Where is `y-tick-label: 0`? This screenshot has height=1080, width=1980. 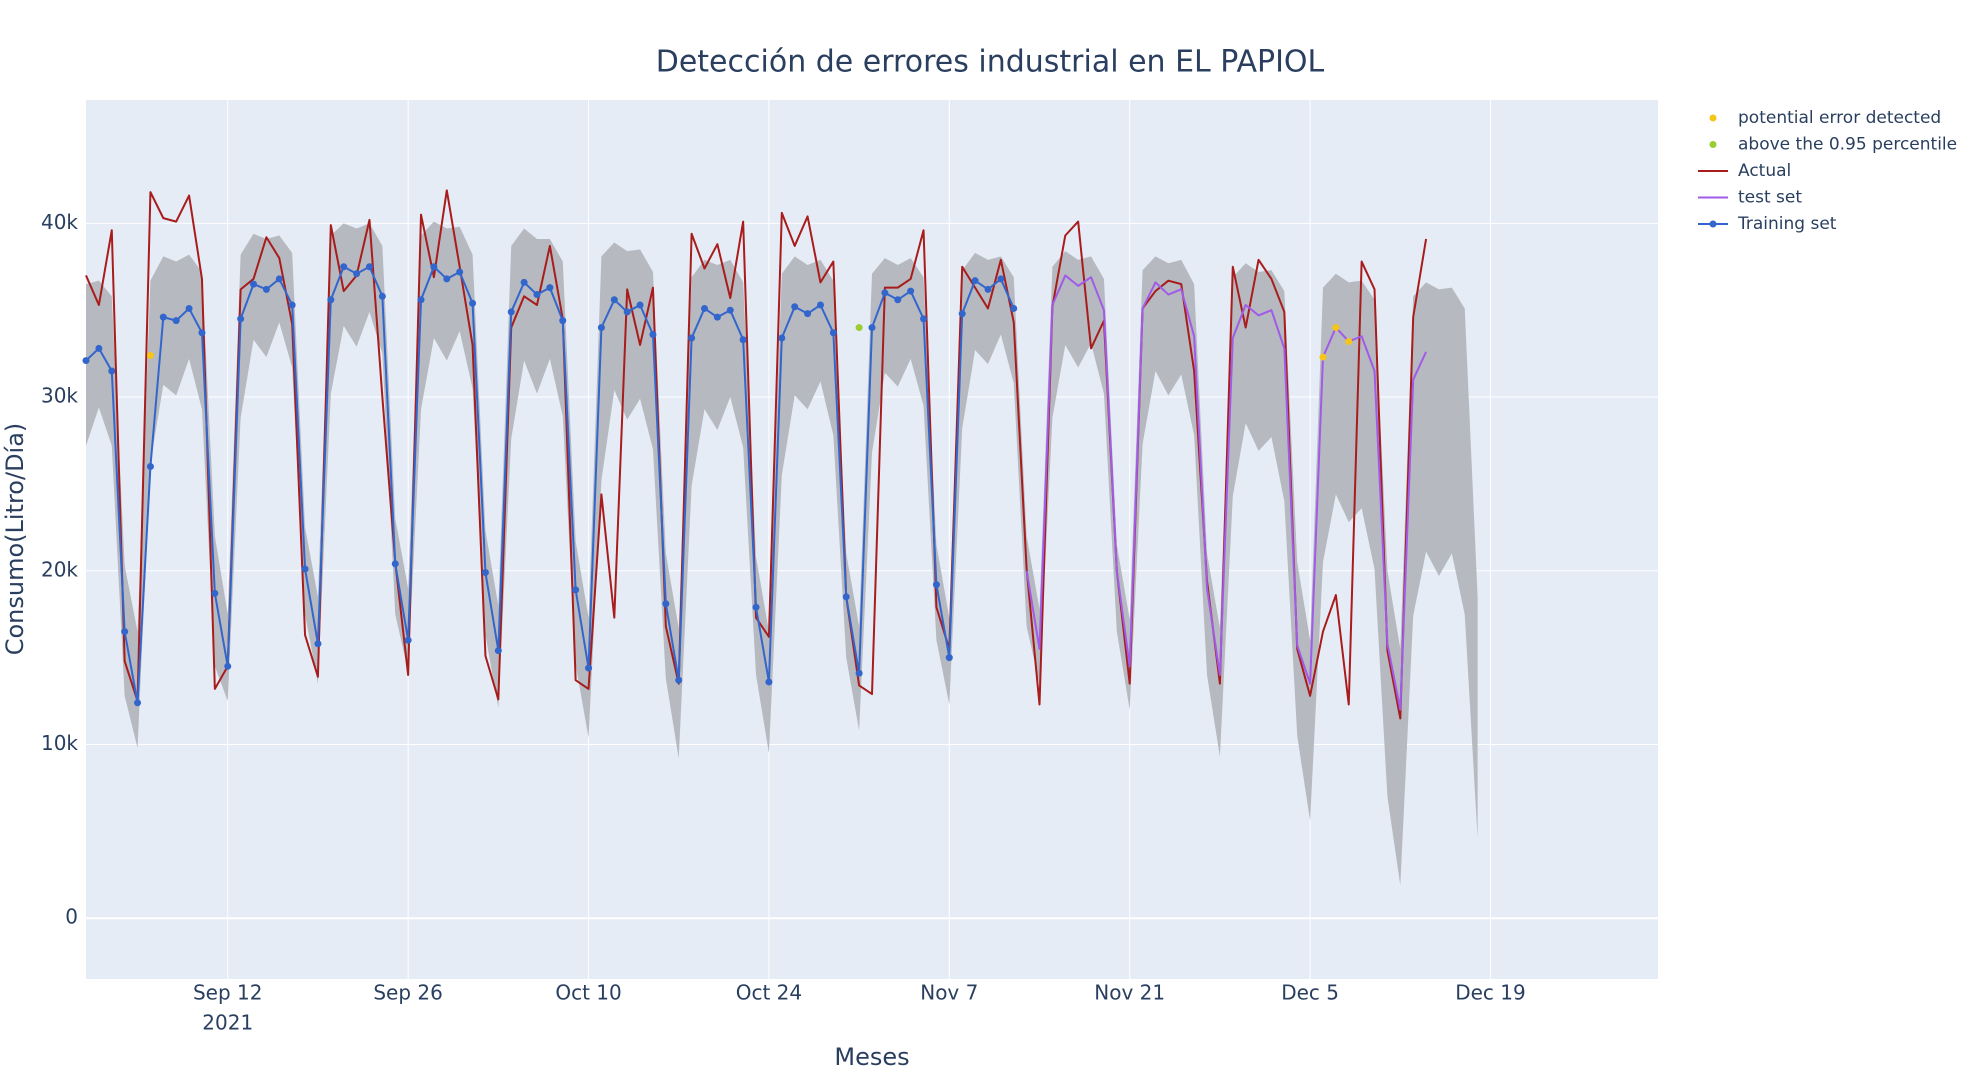 y-tick-label: 0 is located at coordinates (71, 917).